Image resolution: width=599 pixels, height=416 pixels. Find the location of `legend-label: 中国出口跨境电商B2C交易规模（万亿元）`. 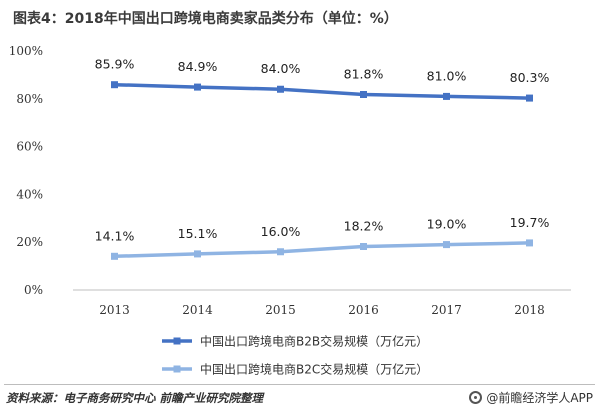

legend-label: 中国出口跨境电商B2C交易规模（万亿元） is located at coordinates (314, 369).